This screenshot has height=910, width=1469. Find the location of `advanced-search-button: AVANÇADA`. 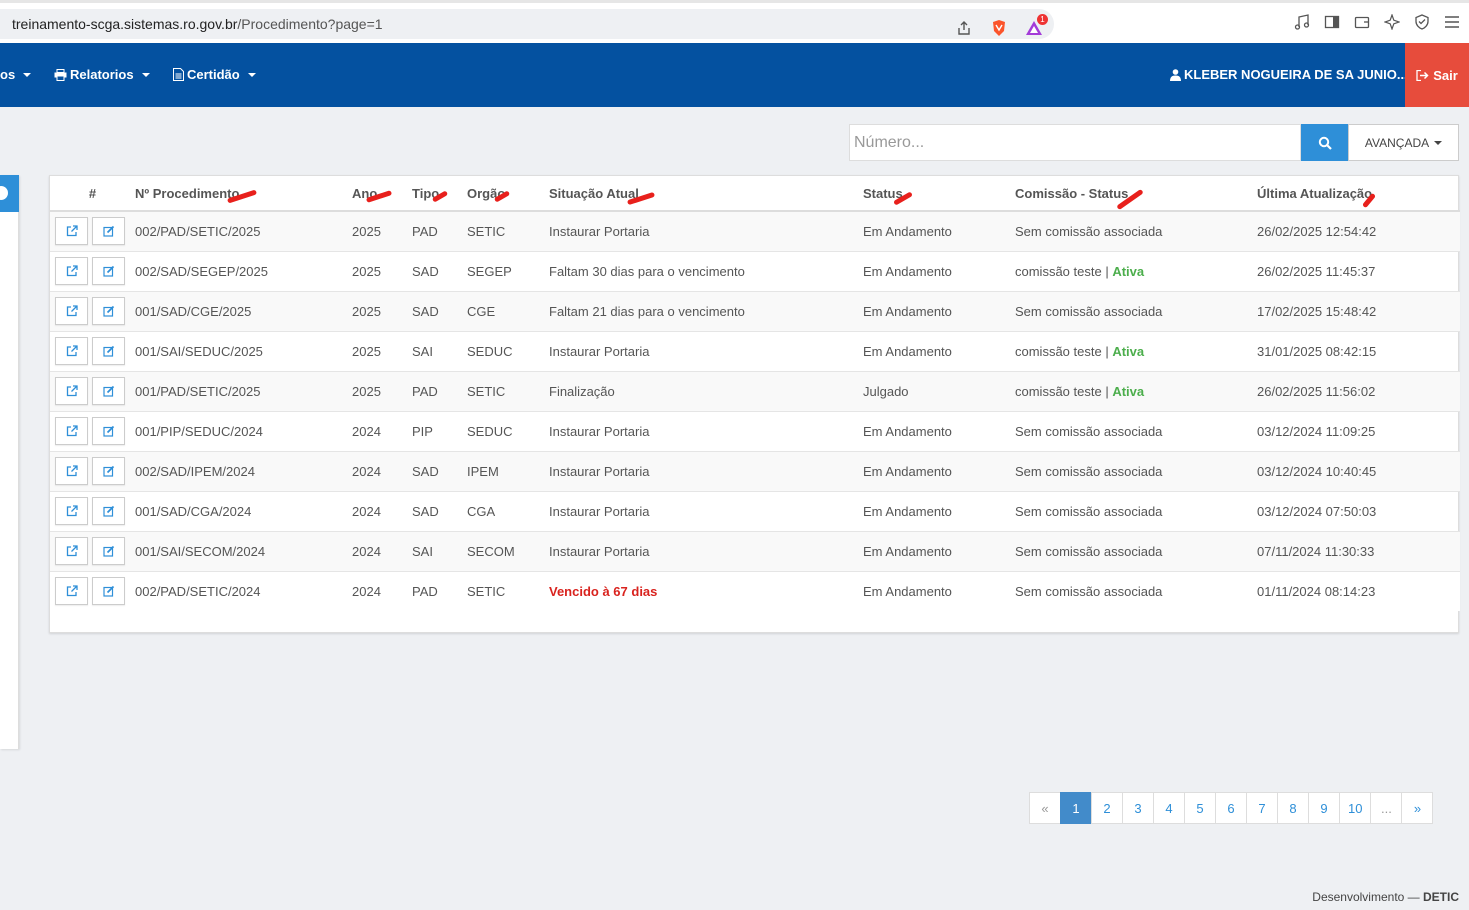

advanced-search-button: AVANÇADA is located at coordinates (1403, 142).